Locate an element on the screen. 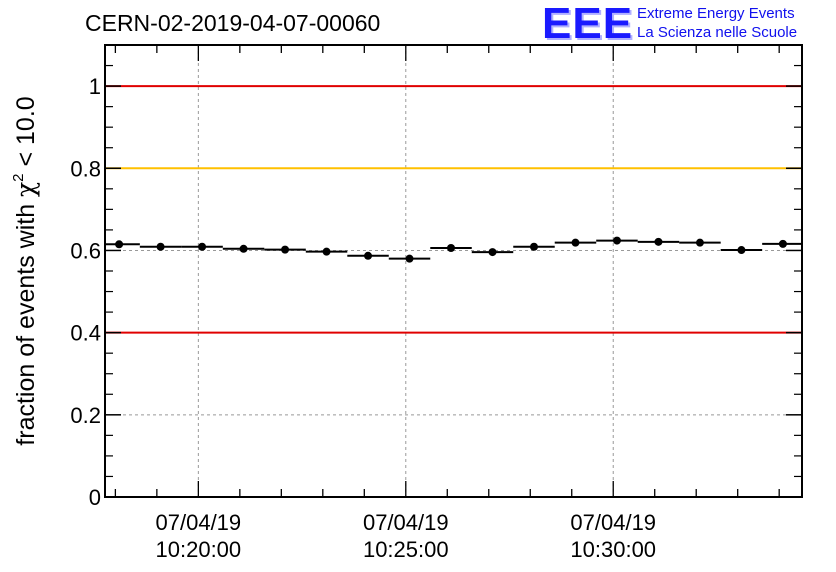 The image size is (836, 572). logo-line-1: Extreme Energy Events is located at coordinates (716, 13).